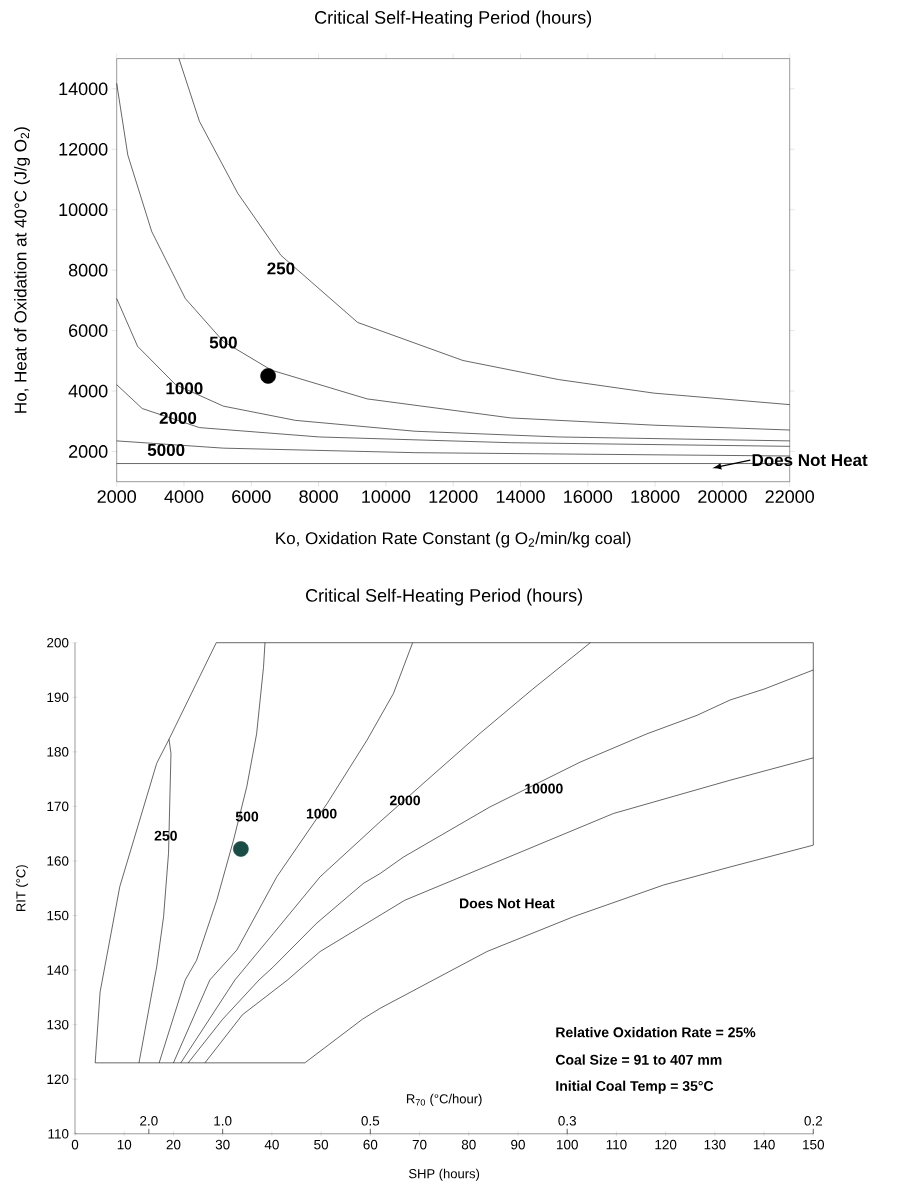  Describe the element at coordinates (444, 1099) in the screenshot. I see `x2-axis-title: R$_{70}$ (°C/hour)` at that location.